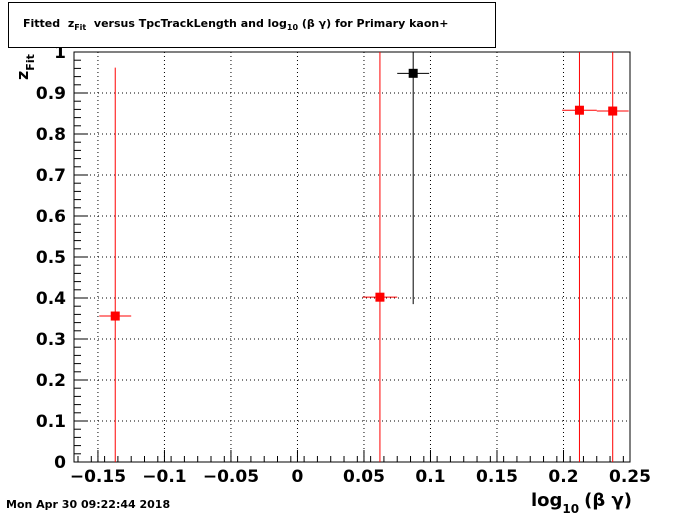 The width and height of the screenshot is (700, 514). Describe the element at coordinates (298, 477) in the screenshot. I see `x-tick-label: 0` at that location.